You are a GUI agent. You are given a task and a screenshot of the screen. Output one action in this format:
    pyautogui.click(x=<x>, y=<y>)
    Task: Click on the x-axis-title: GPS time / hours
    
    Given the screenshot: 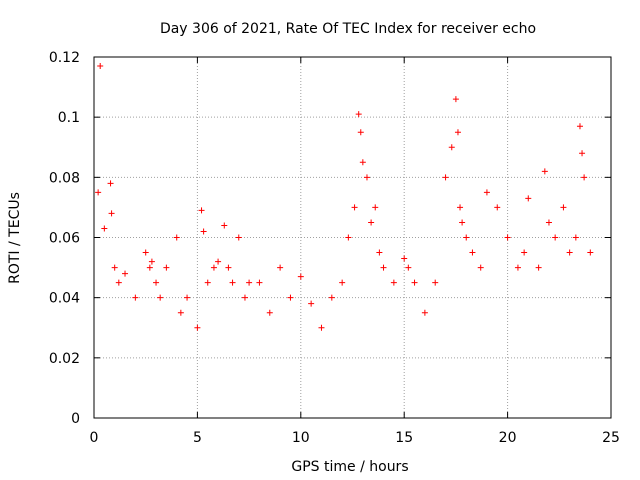 What is the action you would take?
    pyautogui.click(x=349, y=467)
    